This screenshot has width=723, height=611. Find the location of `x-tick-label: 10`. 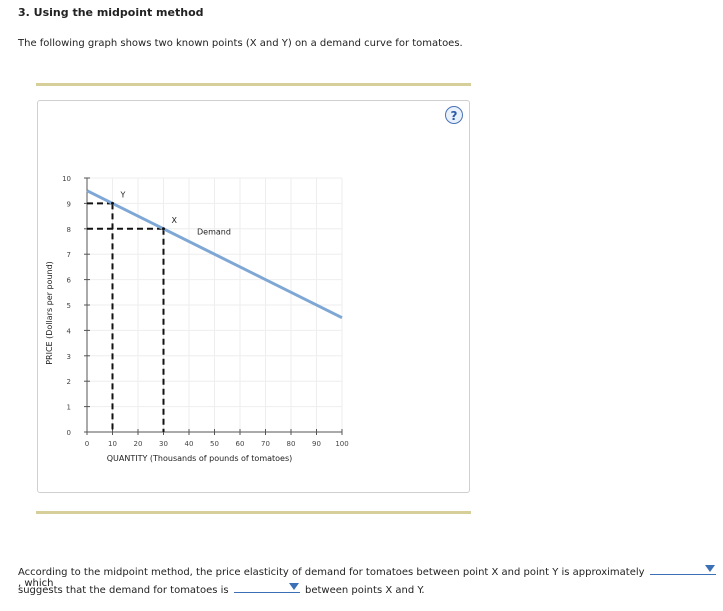

x-tick-label: 10 is located at coordinates (112, 444).